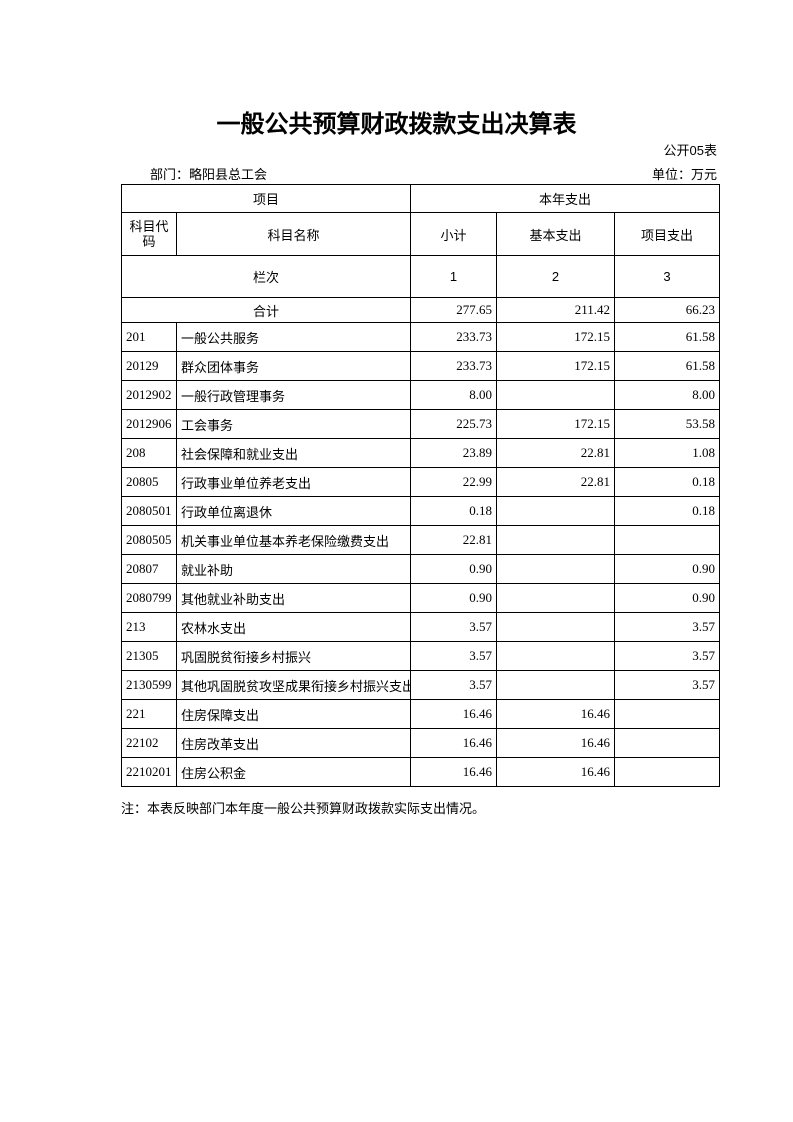 Image resolution: width=793 pixels, height=1122 pixels. I want to click on header-item: 项目, so click(266, 198).